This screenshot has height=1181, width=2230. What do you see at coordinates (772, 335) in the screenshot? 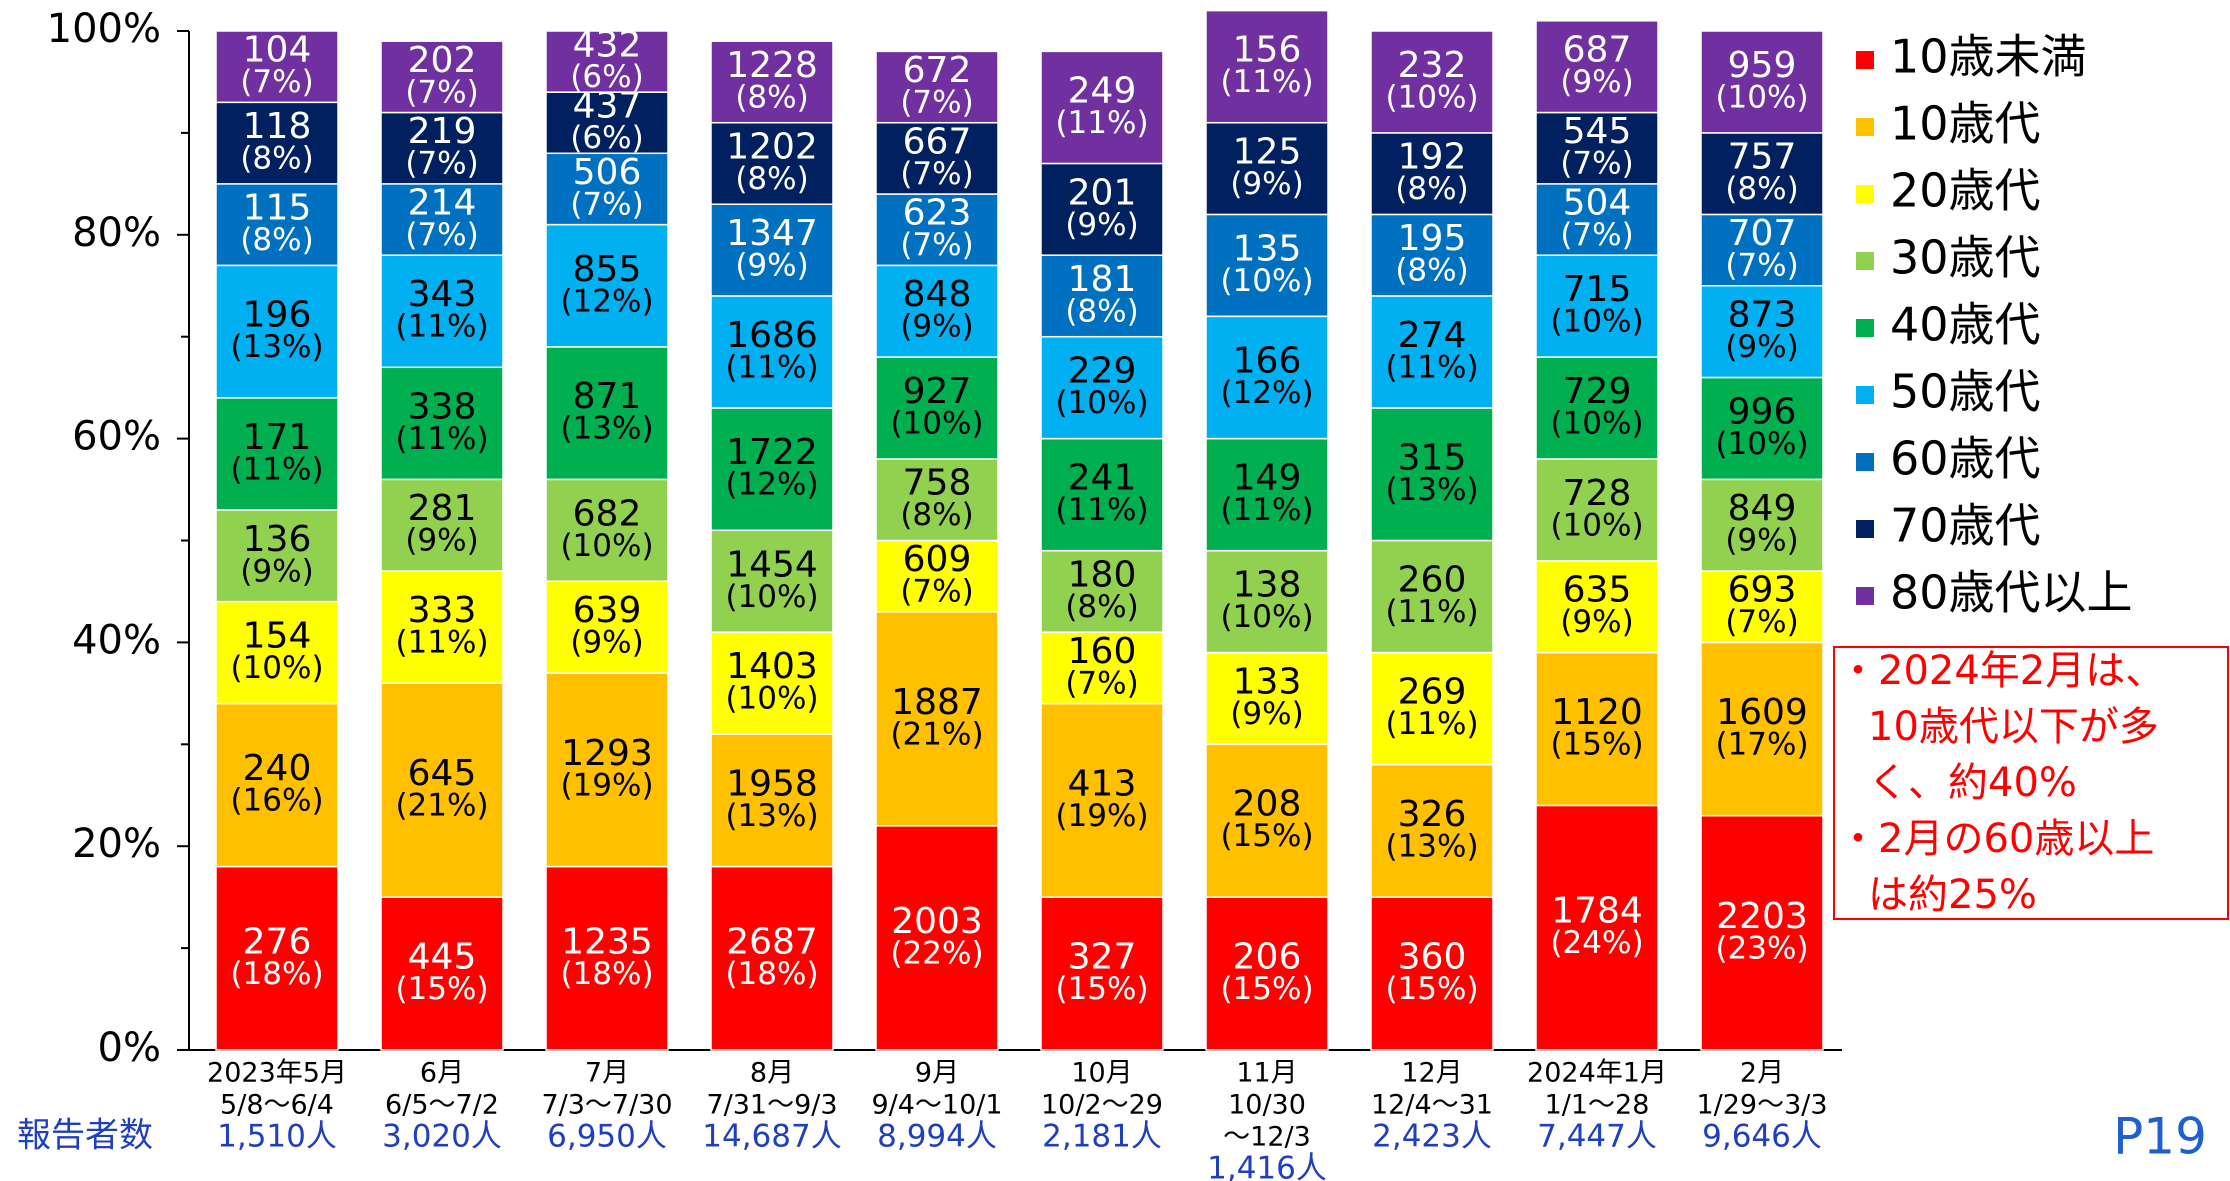
I see `count-label: 1686` at bounding box center [772, 335].